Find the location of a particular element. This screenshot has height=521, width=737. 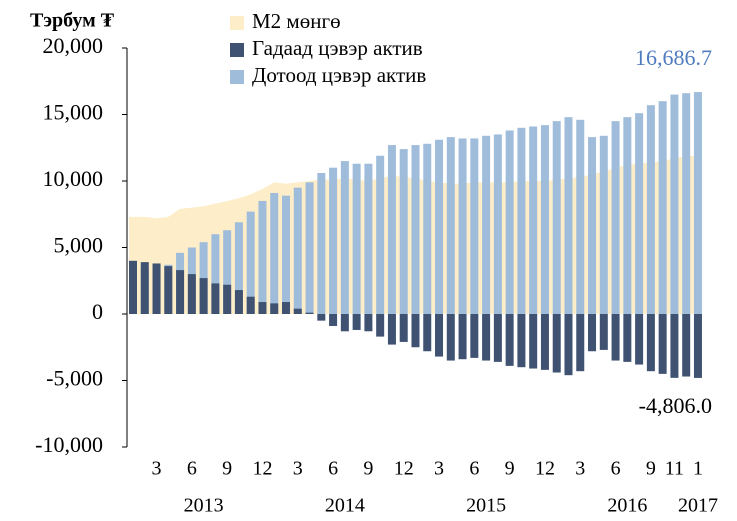

year-label: 2016 is located at coordinates (627, 506).